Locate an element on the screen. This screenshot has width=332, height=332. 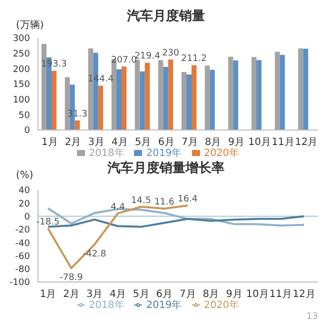
data-label: -78.9 is located at coordinates (72, 278).